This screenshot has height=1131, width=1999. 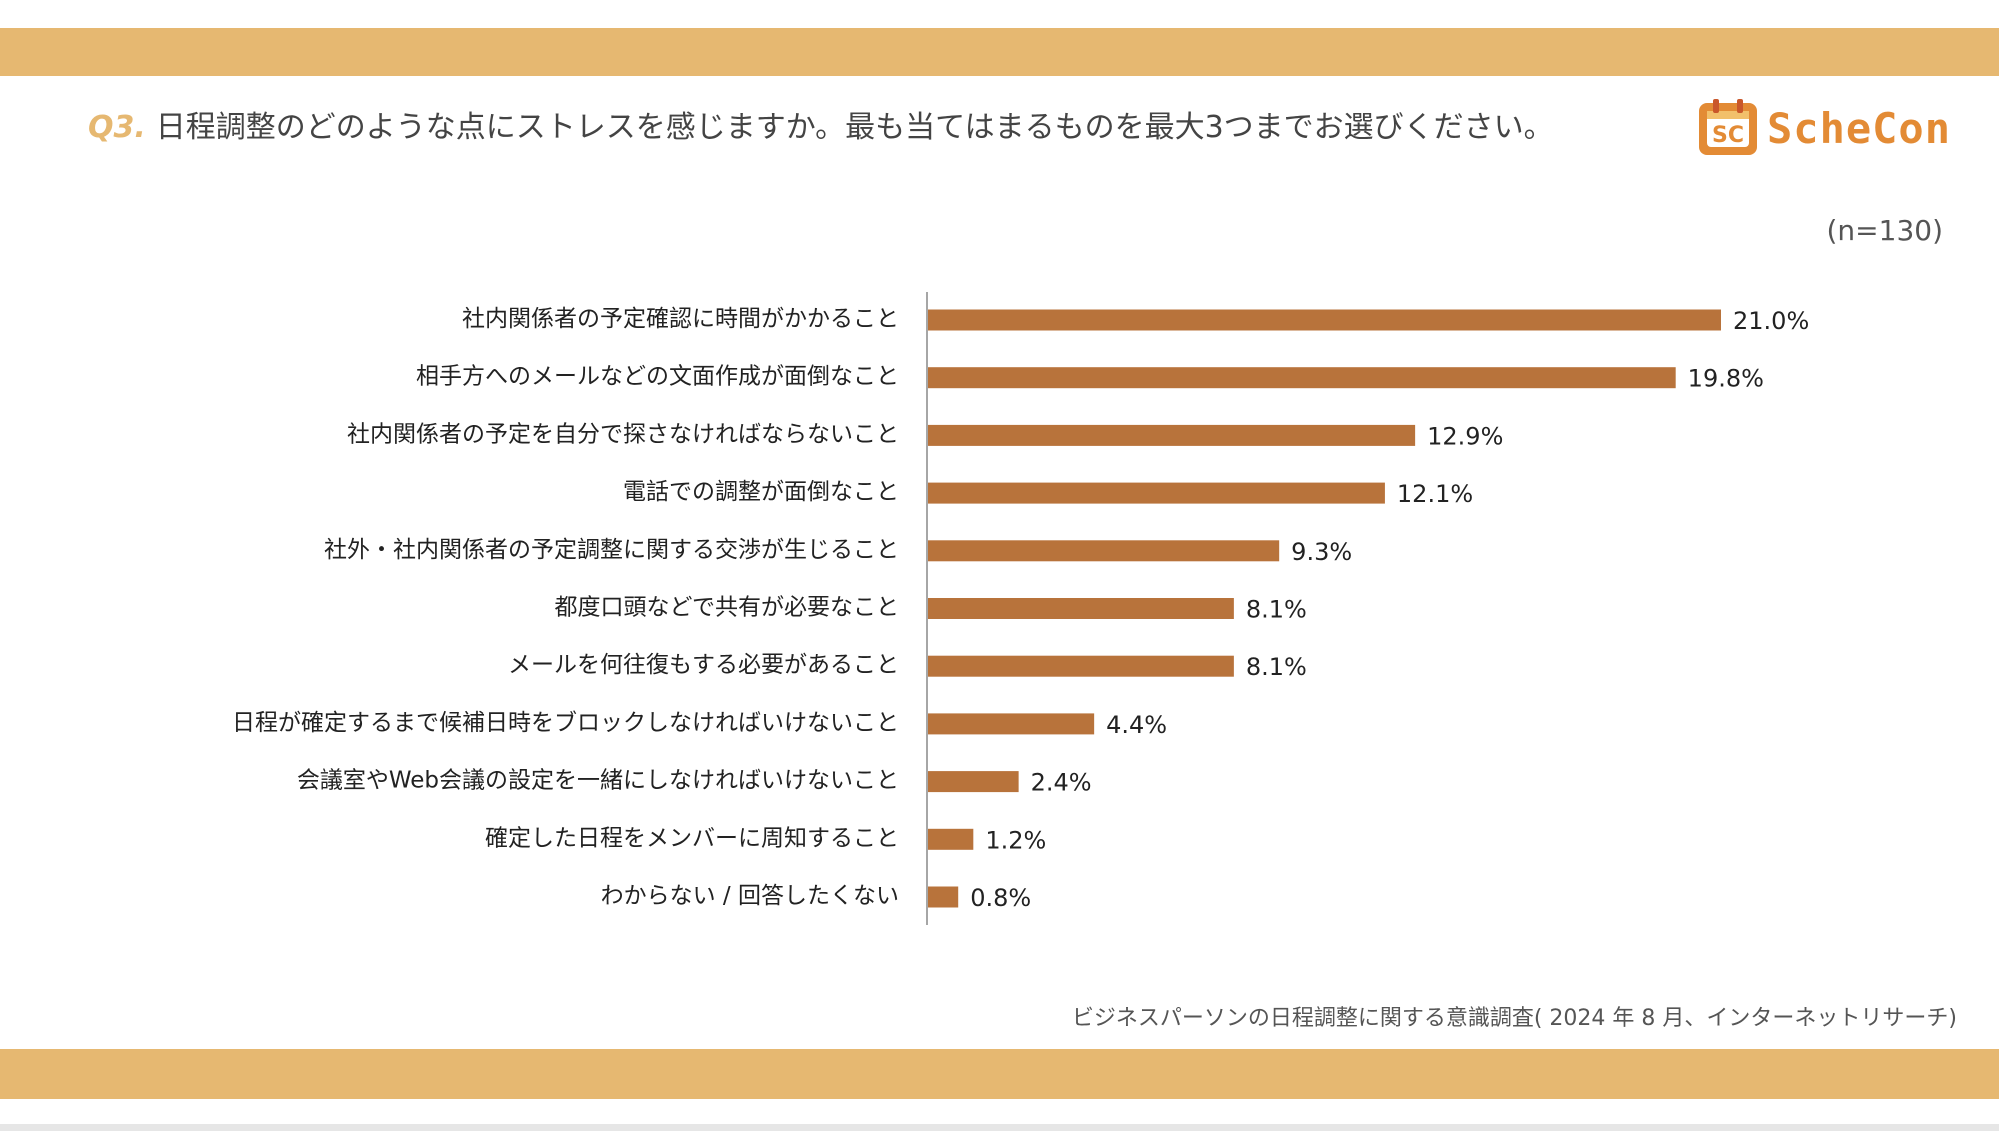 I want to click on chart-row: 社内関係者の予定を自分で探さなければならないこと 12.9%, so click(x=925, y=435).